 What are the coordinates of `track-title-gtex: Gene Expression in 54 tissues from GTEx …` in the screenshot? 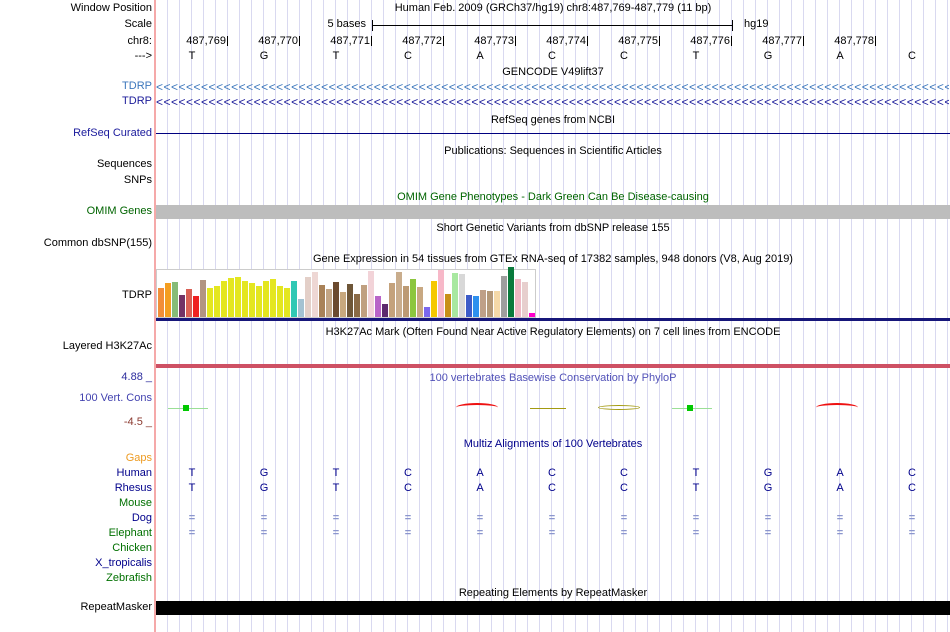 It's located at (553, 259).